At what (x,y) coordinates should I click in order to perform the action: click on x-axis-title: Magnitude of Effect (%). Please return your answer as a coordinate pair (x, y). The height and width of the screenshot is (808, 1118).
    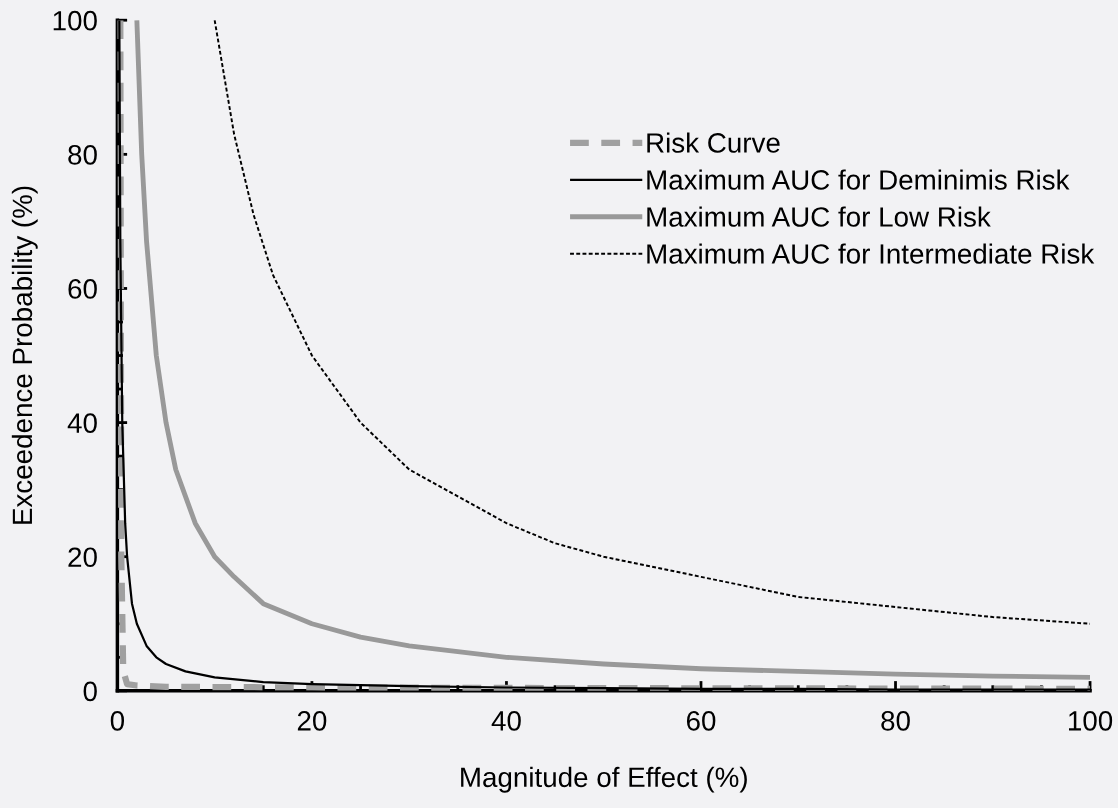
    Looking at the image, I should click on (604, 779).